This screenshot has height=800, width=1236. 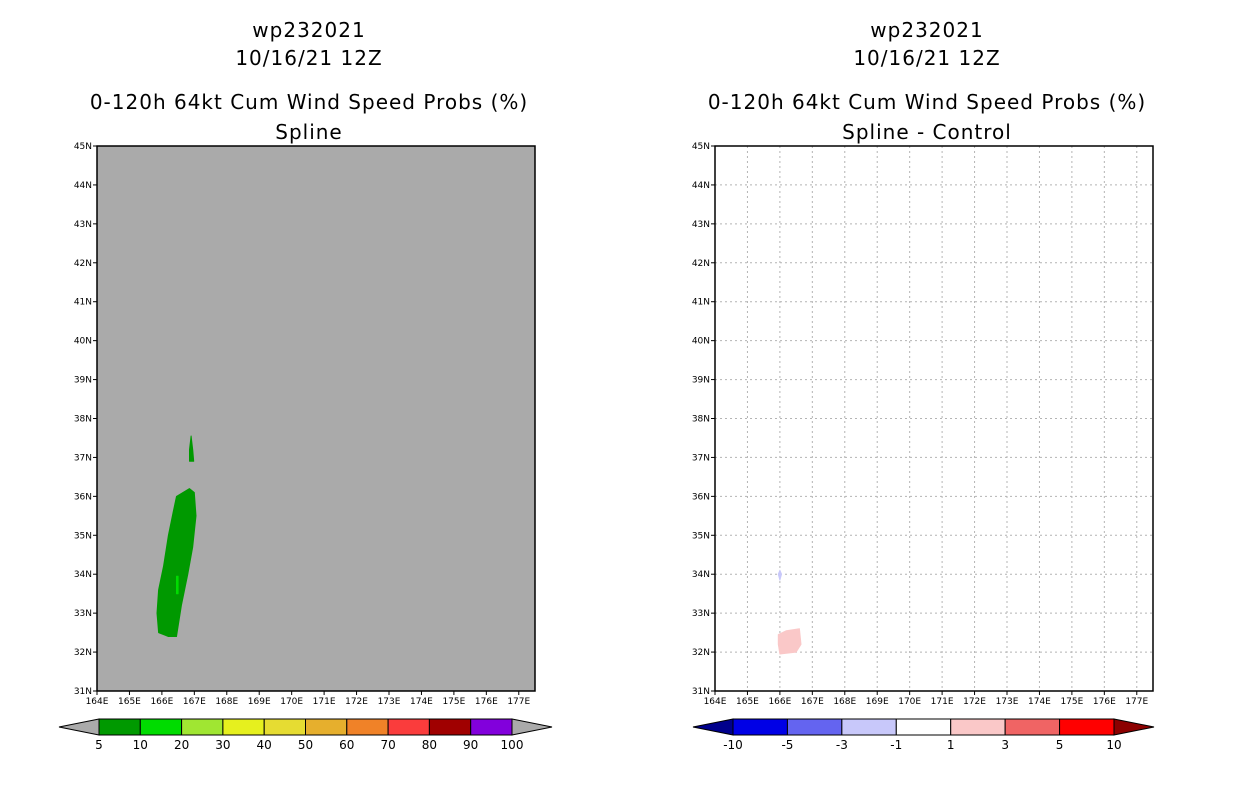 What do you see at coordinates (787, 745) in the screenshot?
I see `colorbar-label: -5` at bounding box center [787, 745].